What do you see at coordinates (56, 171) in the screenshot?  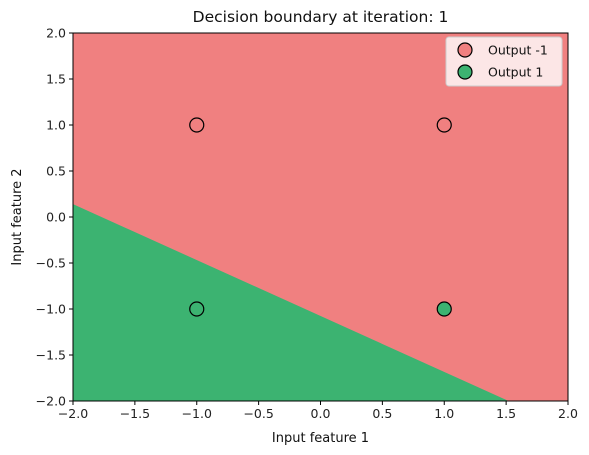 I see `y-tick-label: 0.5` at bounding box center [56, 171].